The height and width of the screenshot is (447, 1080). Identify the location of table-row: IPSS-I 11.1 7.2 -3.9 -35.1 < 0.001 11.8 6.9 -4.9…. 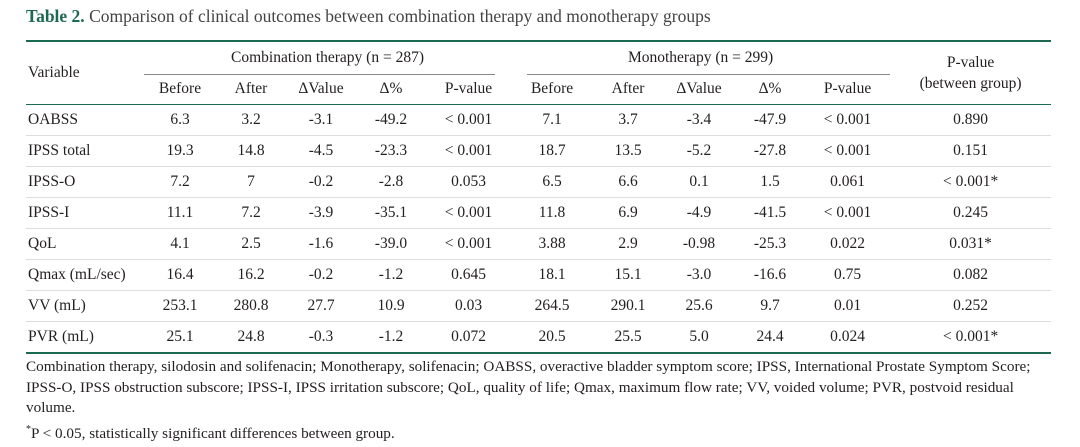
(539, 213).